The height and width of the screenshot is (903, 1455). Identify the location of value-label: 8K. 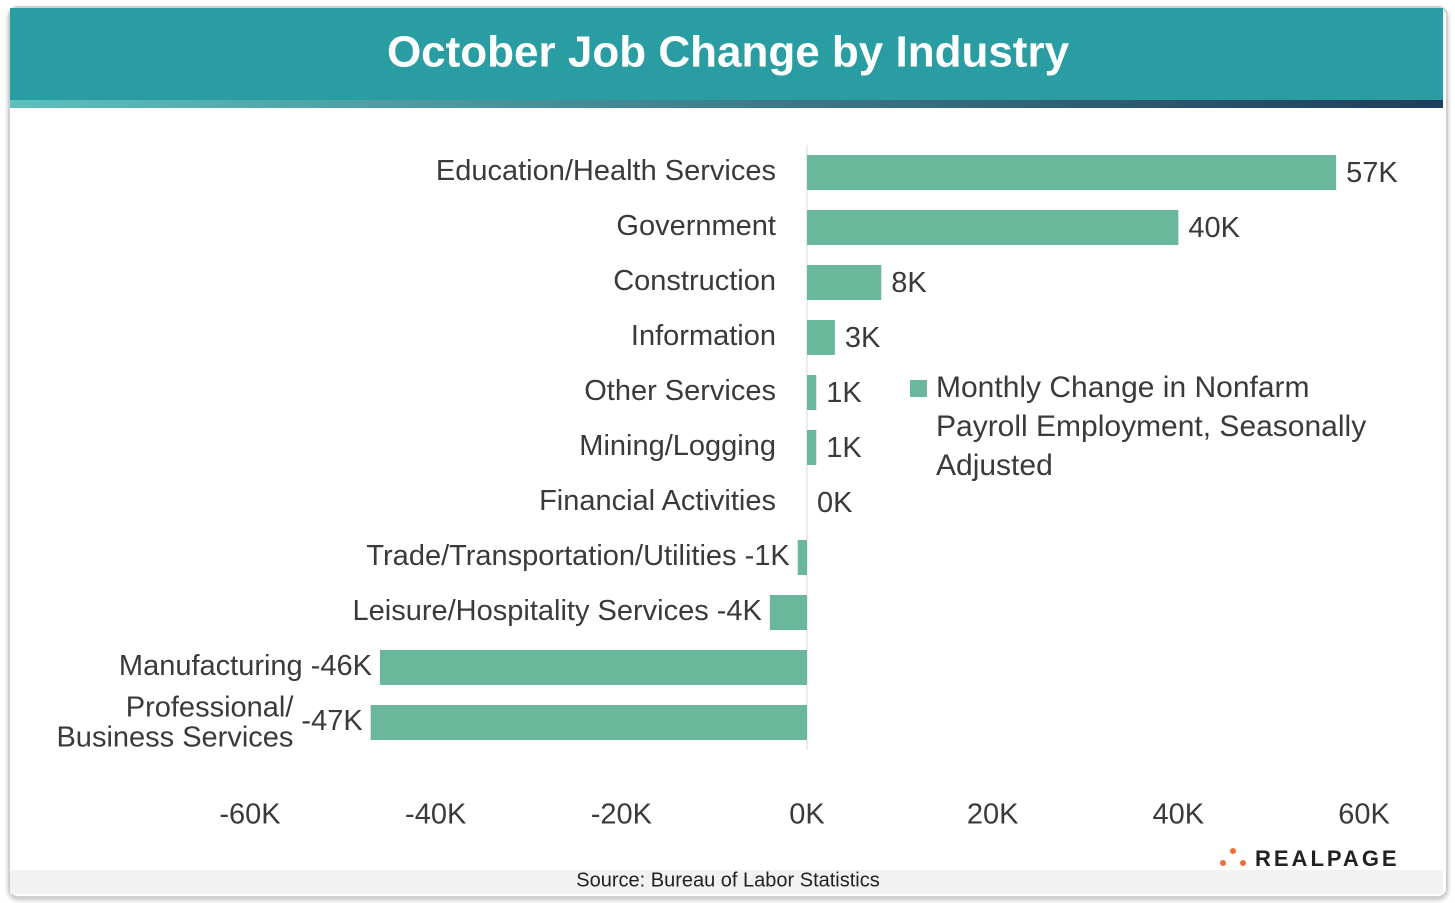
(909, 283).